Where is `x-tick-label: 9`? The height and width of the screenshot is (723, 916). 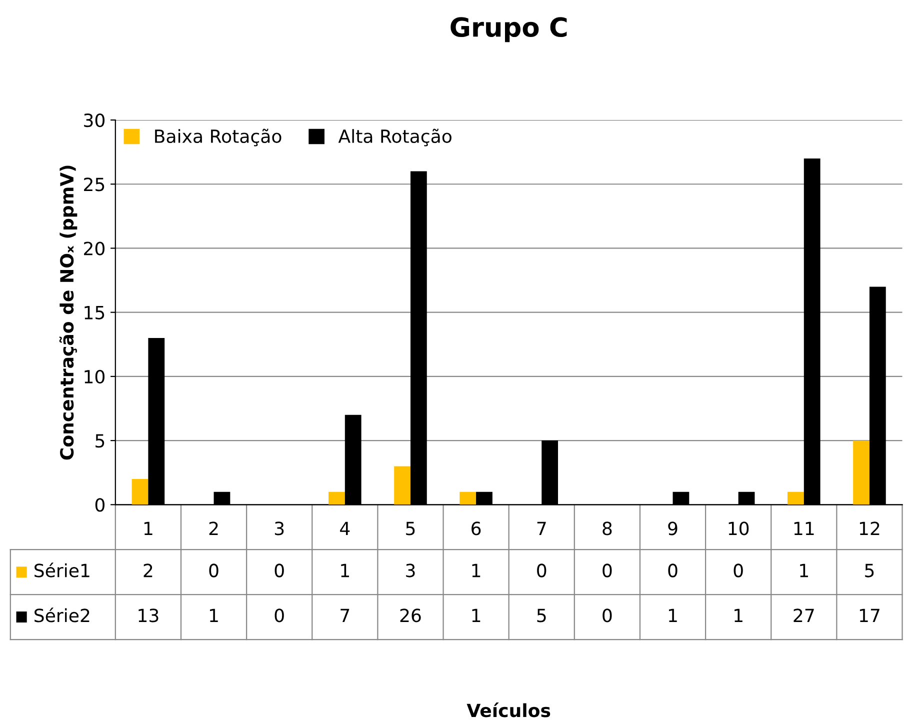 x-tick-label: 9 is located at coordinates (673, 529).